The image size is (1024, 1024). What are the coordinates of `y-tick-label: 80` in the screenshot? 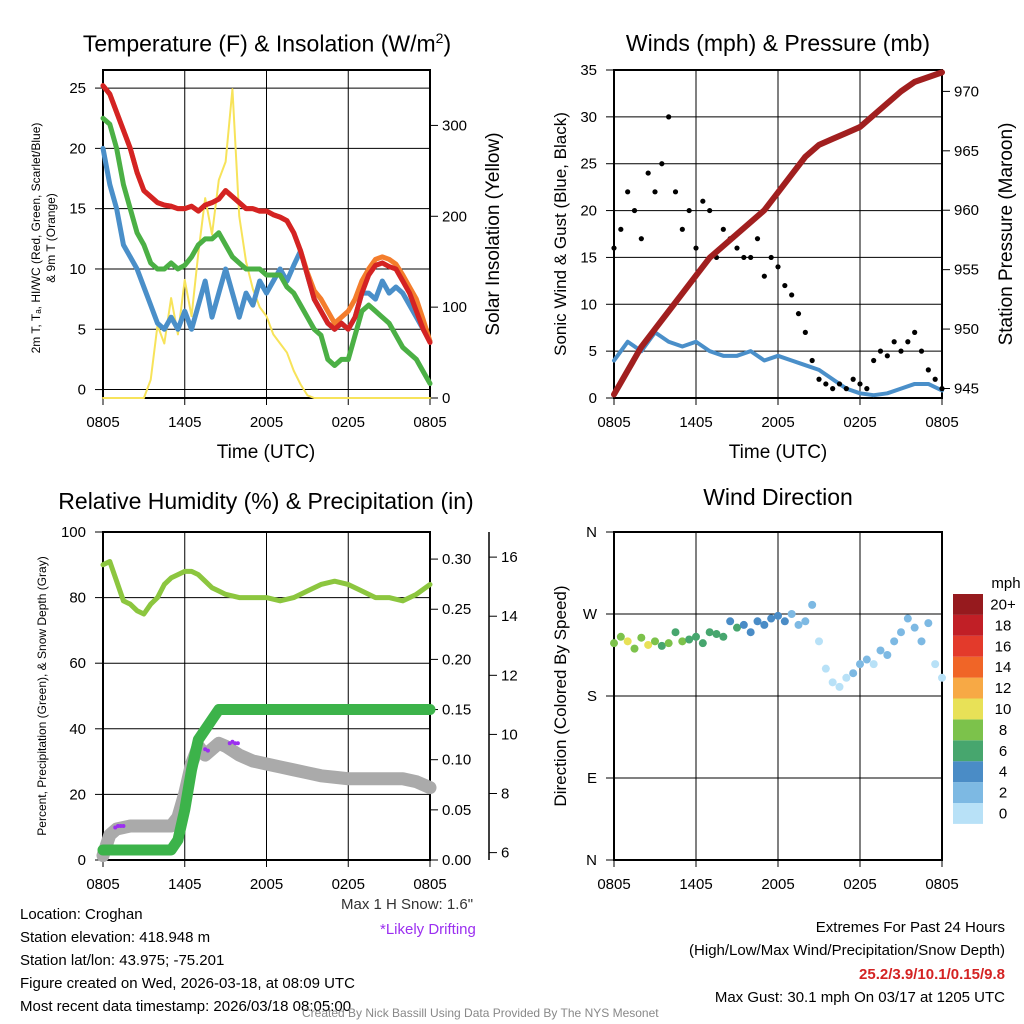 It's located at (77, 598).